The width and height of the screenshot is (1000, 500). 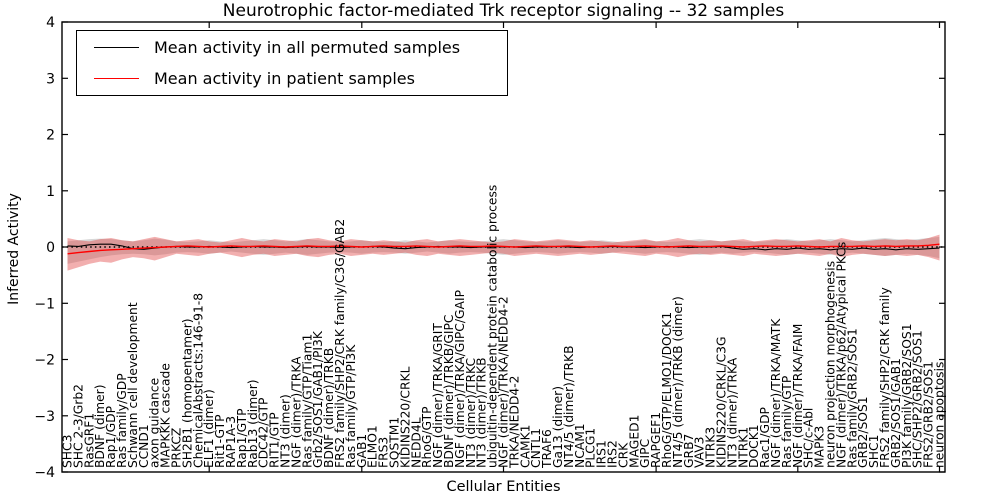 What do you see at coordinates (116, 78) in the screenshot?
I see `patient-line-swatch` at bounding box center [116, 78].